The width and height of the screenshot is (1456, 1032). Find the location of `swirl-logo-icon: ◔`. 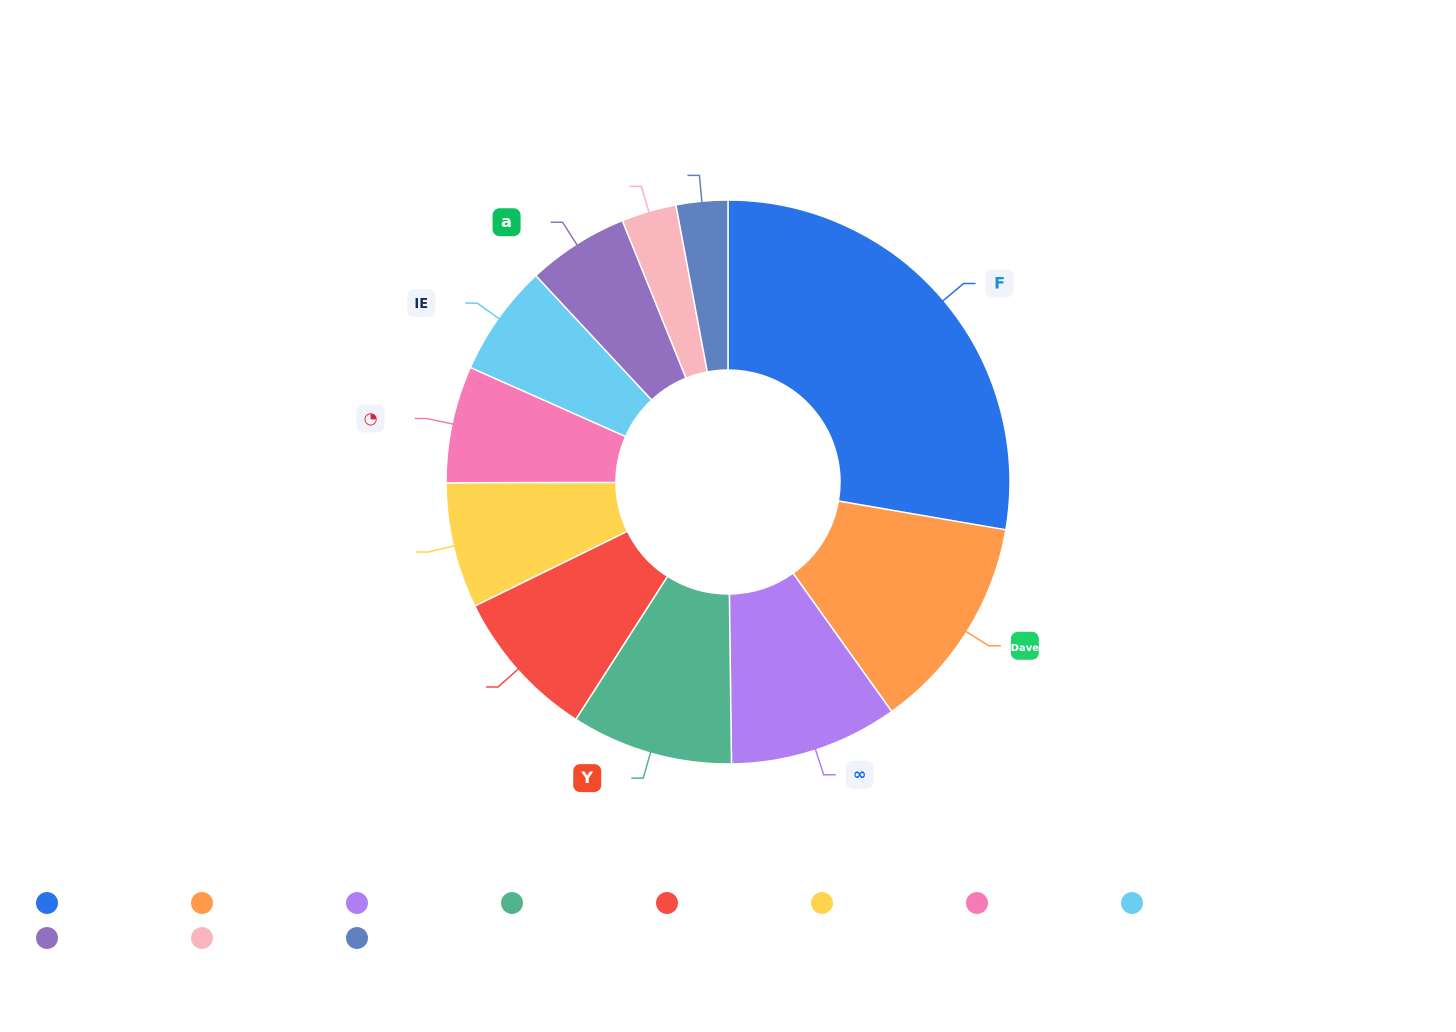

swirl-logo-icon: ◔ is located at coordinates (370, 418).